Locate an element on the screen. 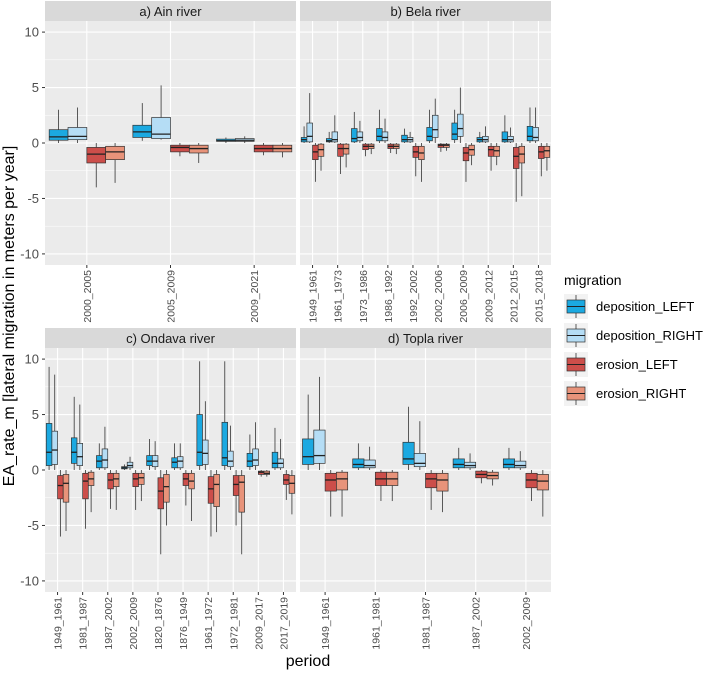 Image resolution: width=712 pixels, height=674 pixels. x-tick-label: 1973_1986 is located at coordinates (364, 296).